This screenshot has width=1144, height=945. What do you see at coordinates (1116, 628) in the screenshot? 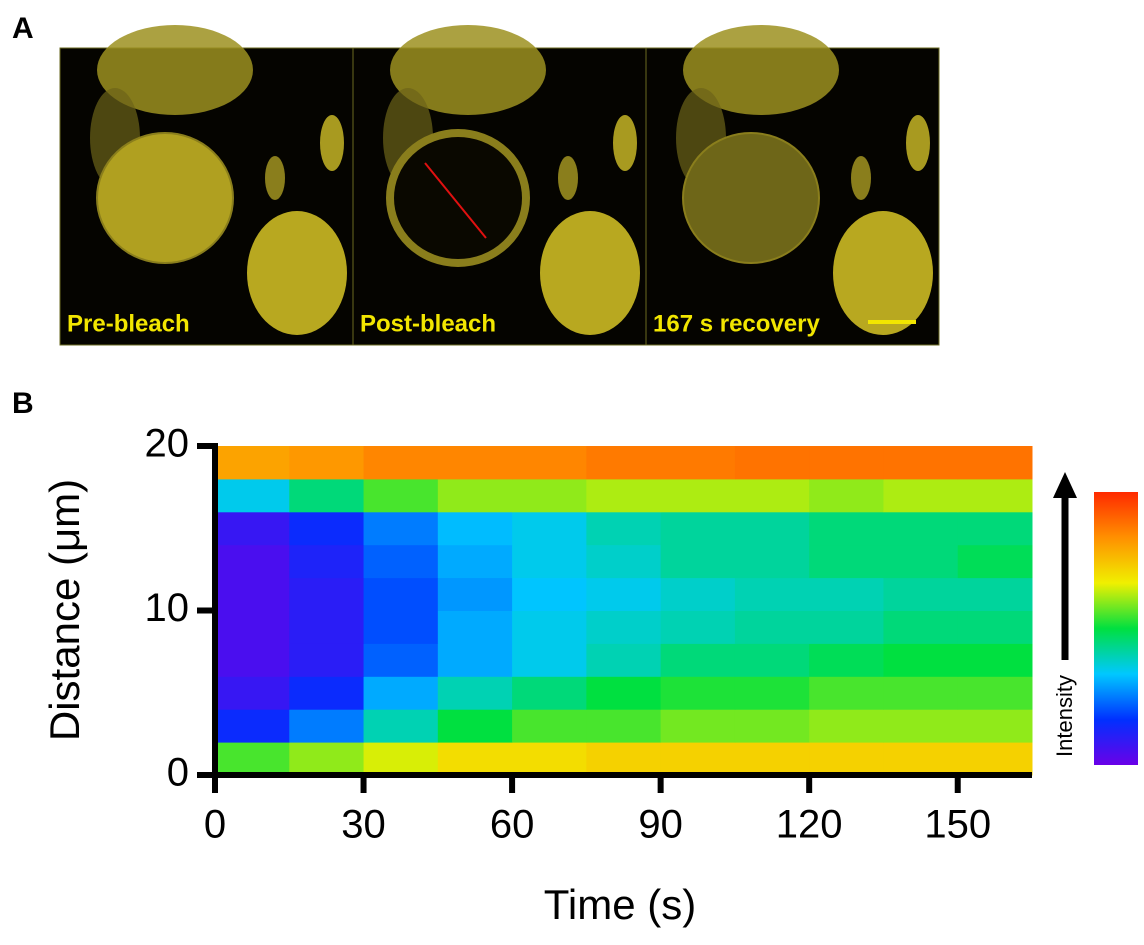
I see `colorbar` at bounding box center [1116, 628].